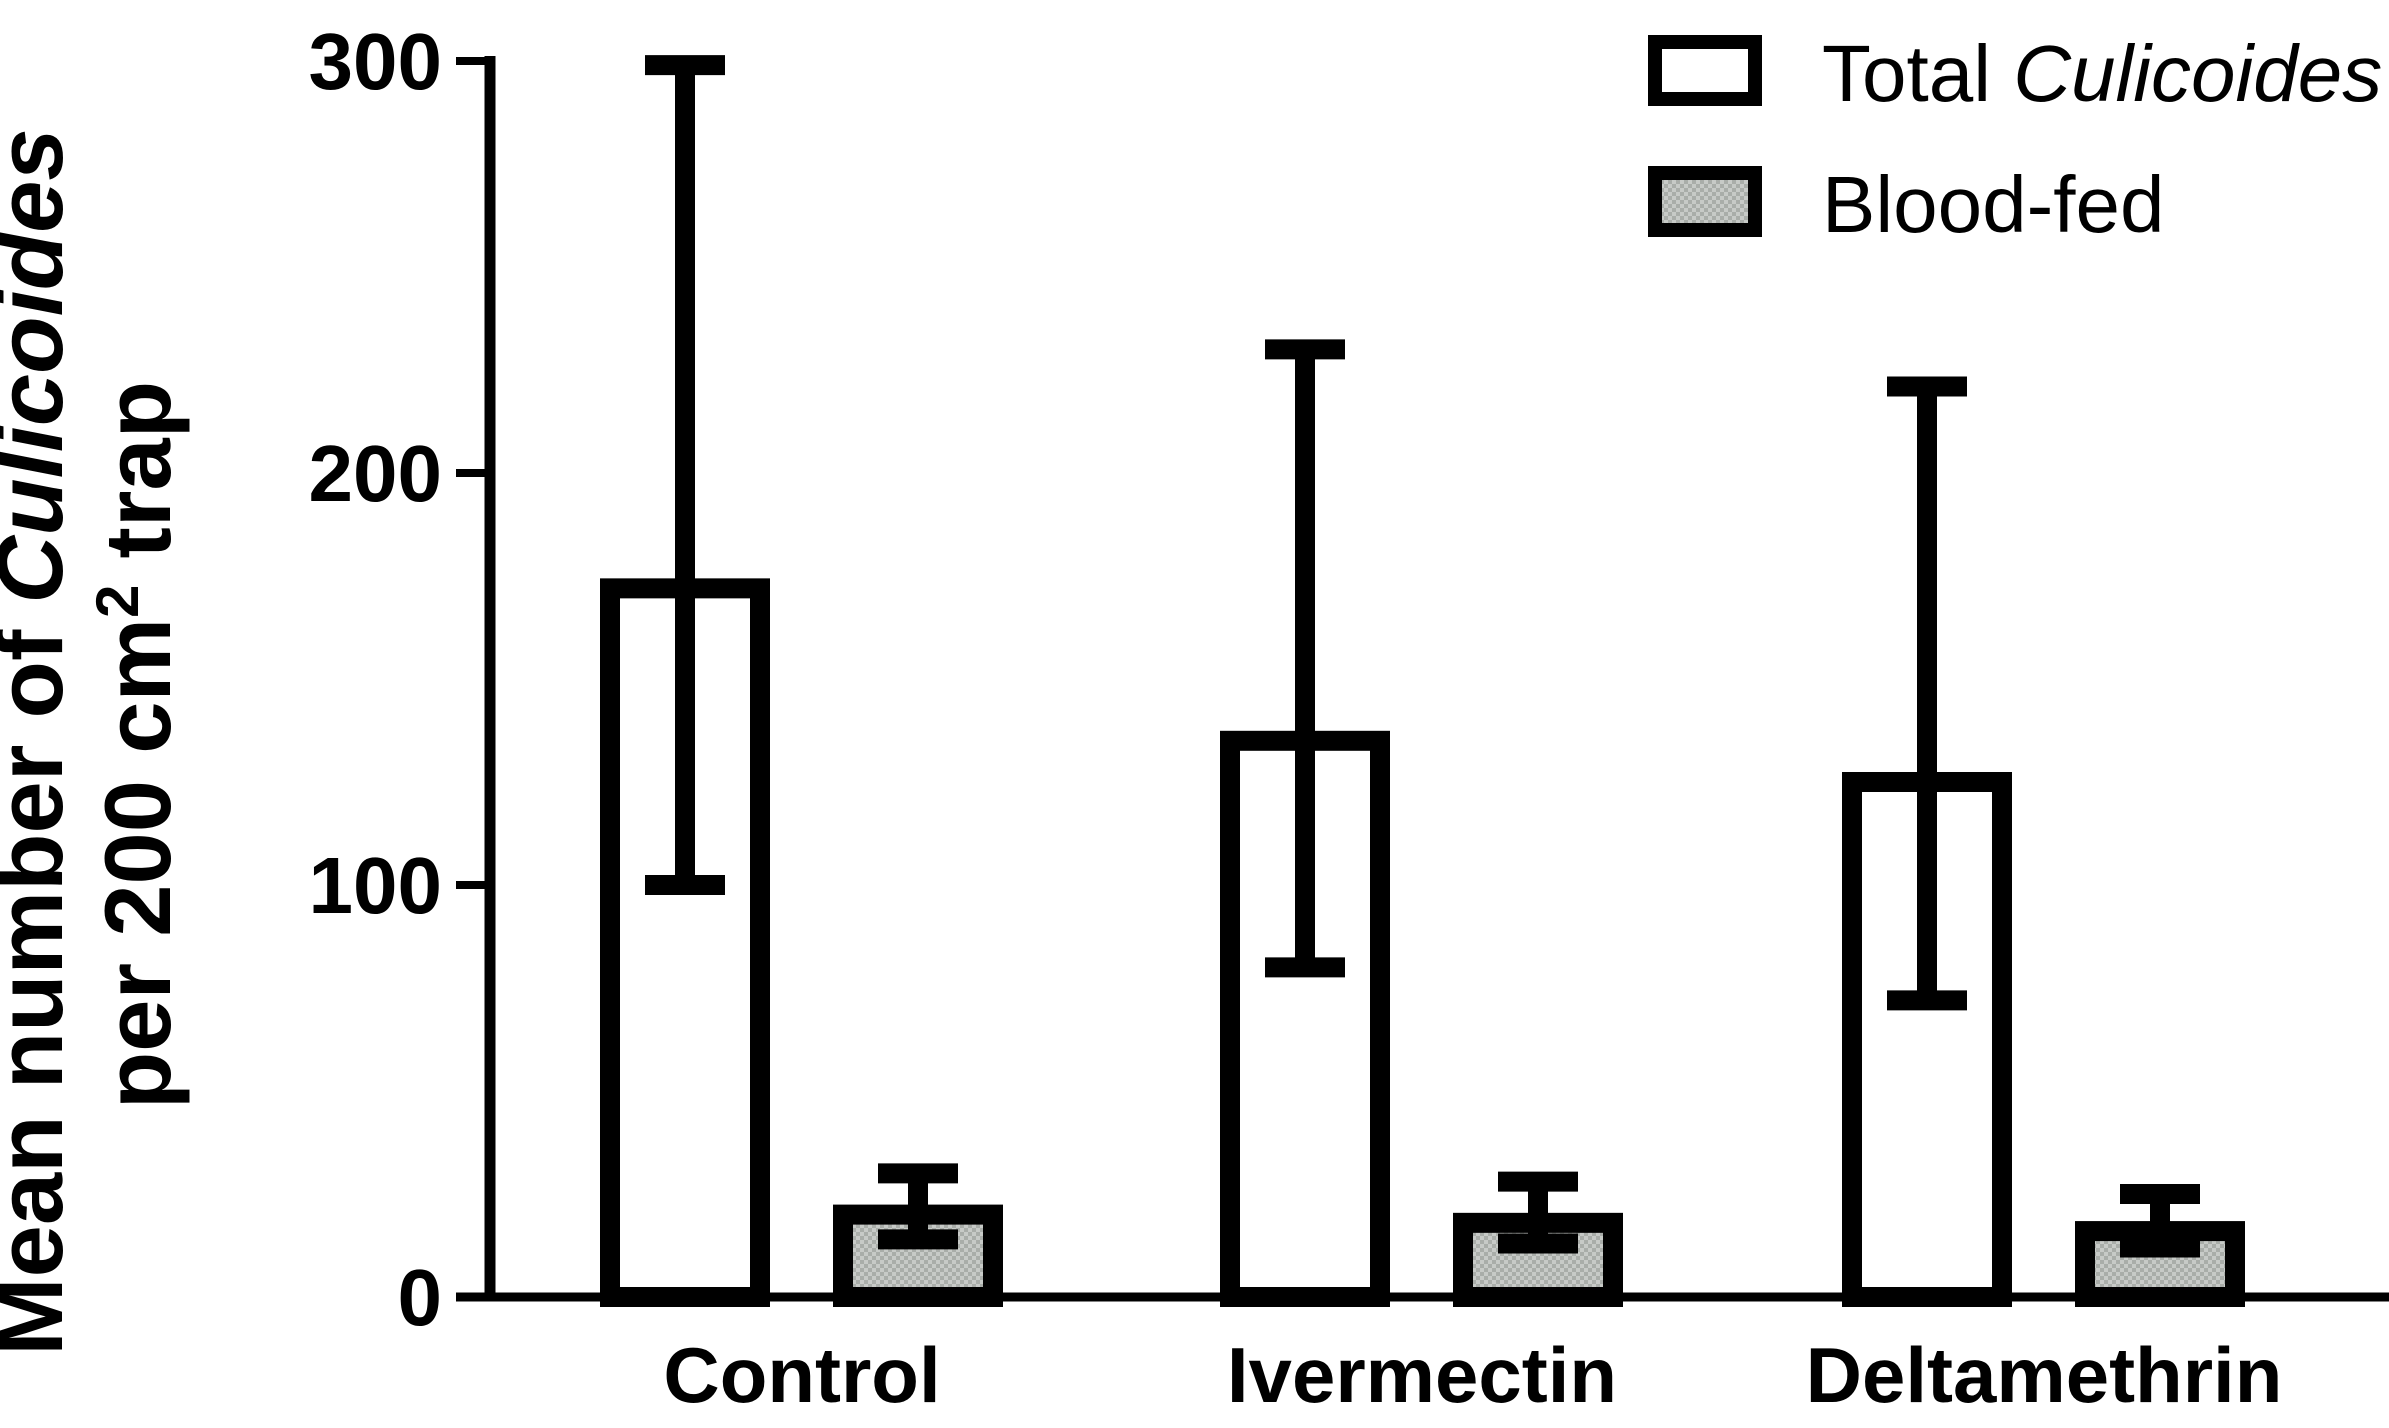  What do you see at coordinates (375, 473) in the screenshot?
I see `y-tick-label: 200` at bounding box center [375, 473].